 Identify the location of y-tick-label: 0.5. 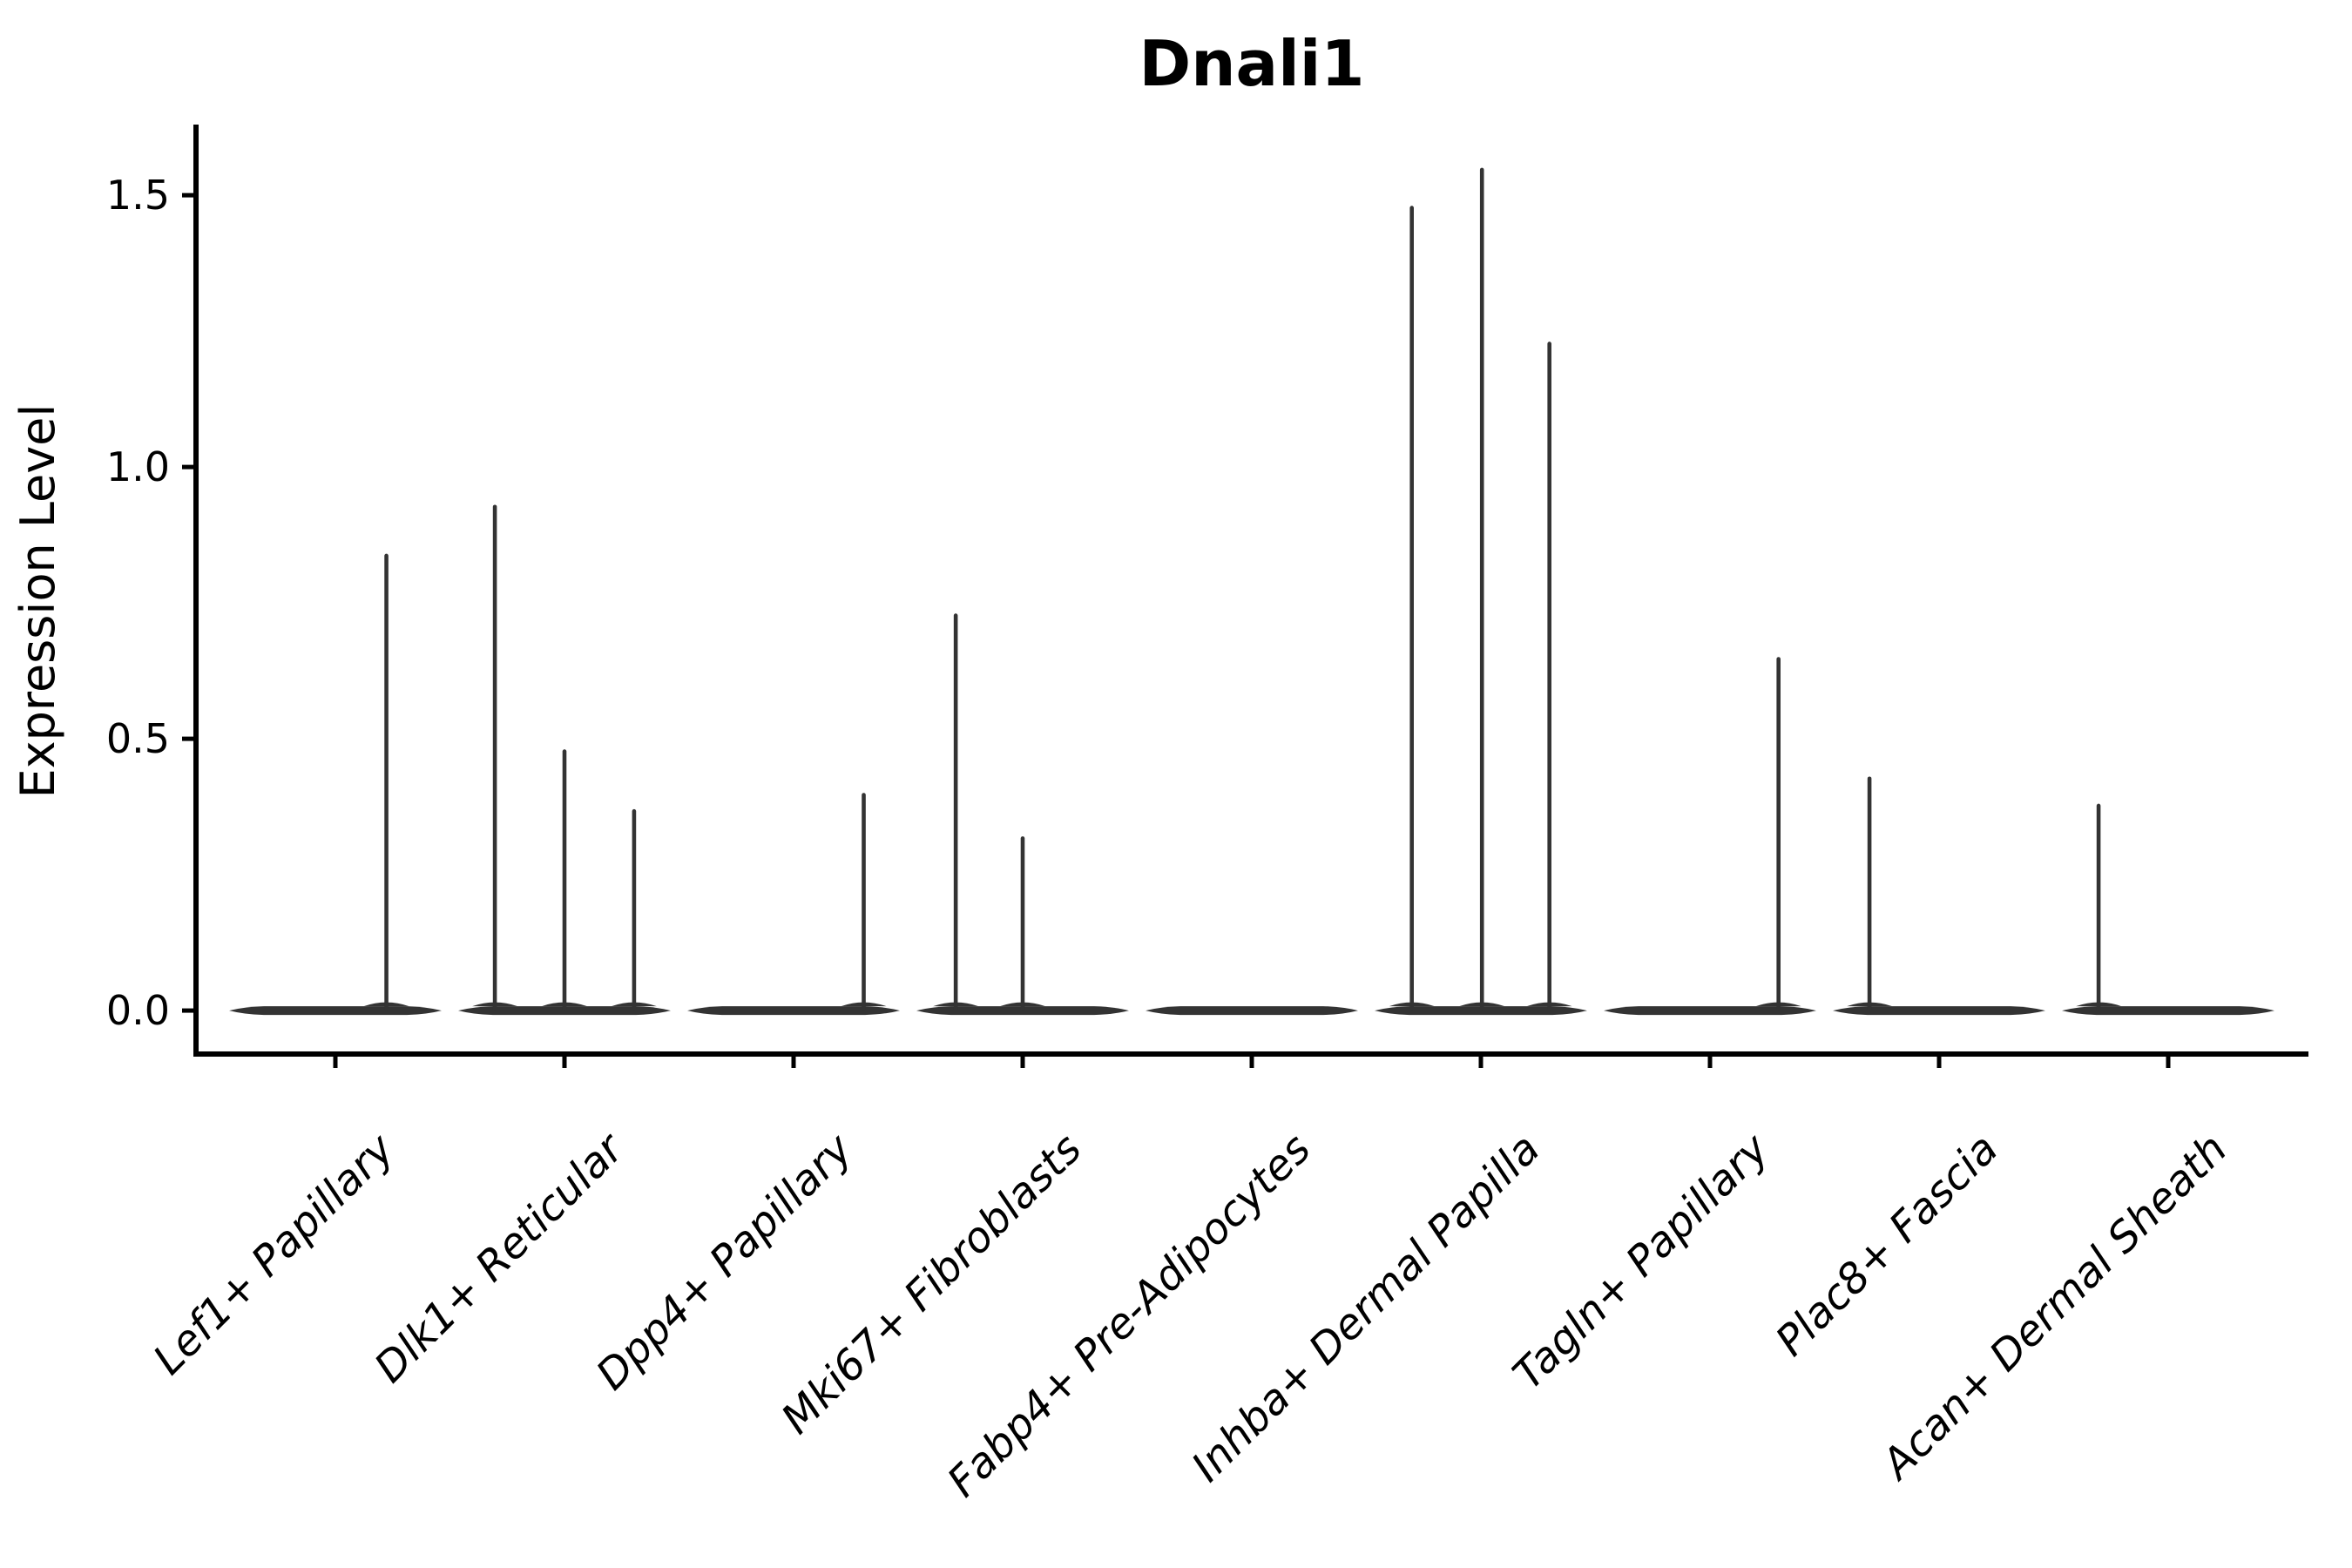
(138, 738).